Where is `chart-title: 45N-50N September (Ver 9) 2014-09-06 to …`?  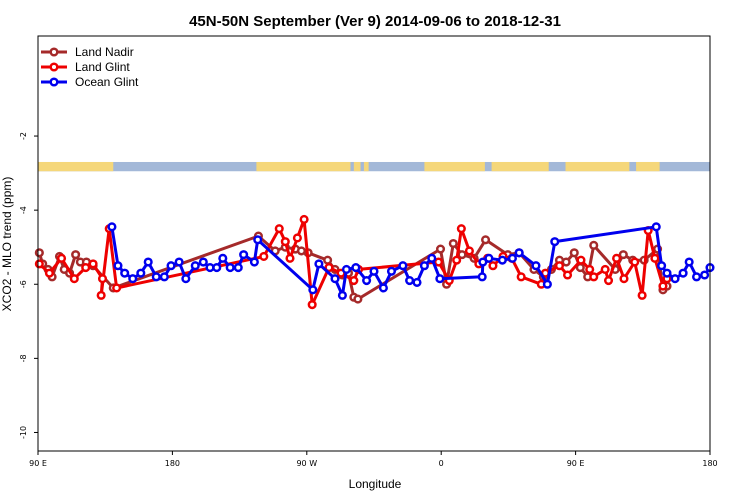
chart-title: 45N-50N September (Ver 9) 2014-09-06 to … is located at coordinates (375, 21).